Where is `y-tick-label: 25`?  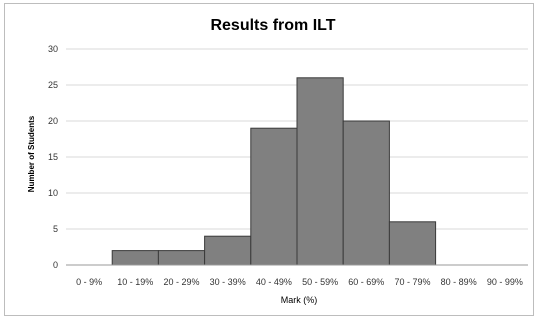
y-tick-label: 25 is located at coordinates (53, 85).